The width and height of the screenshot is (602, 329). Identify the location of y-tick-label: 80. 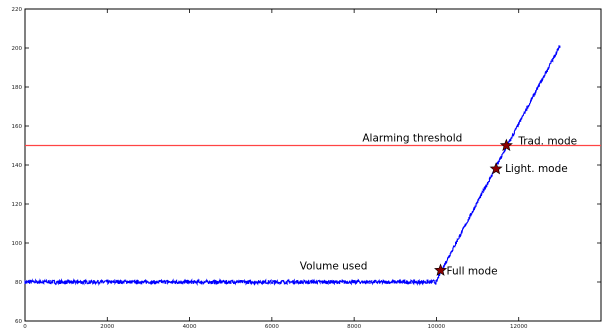
(18, 283).